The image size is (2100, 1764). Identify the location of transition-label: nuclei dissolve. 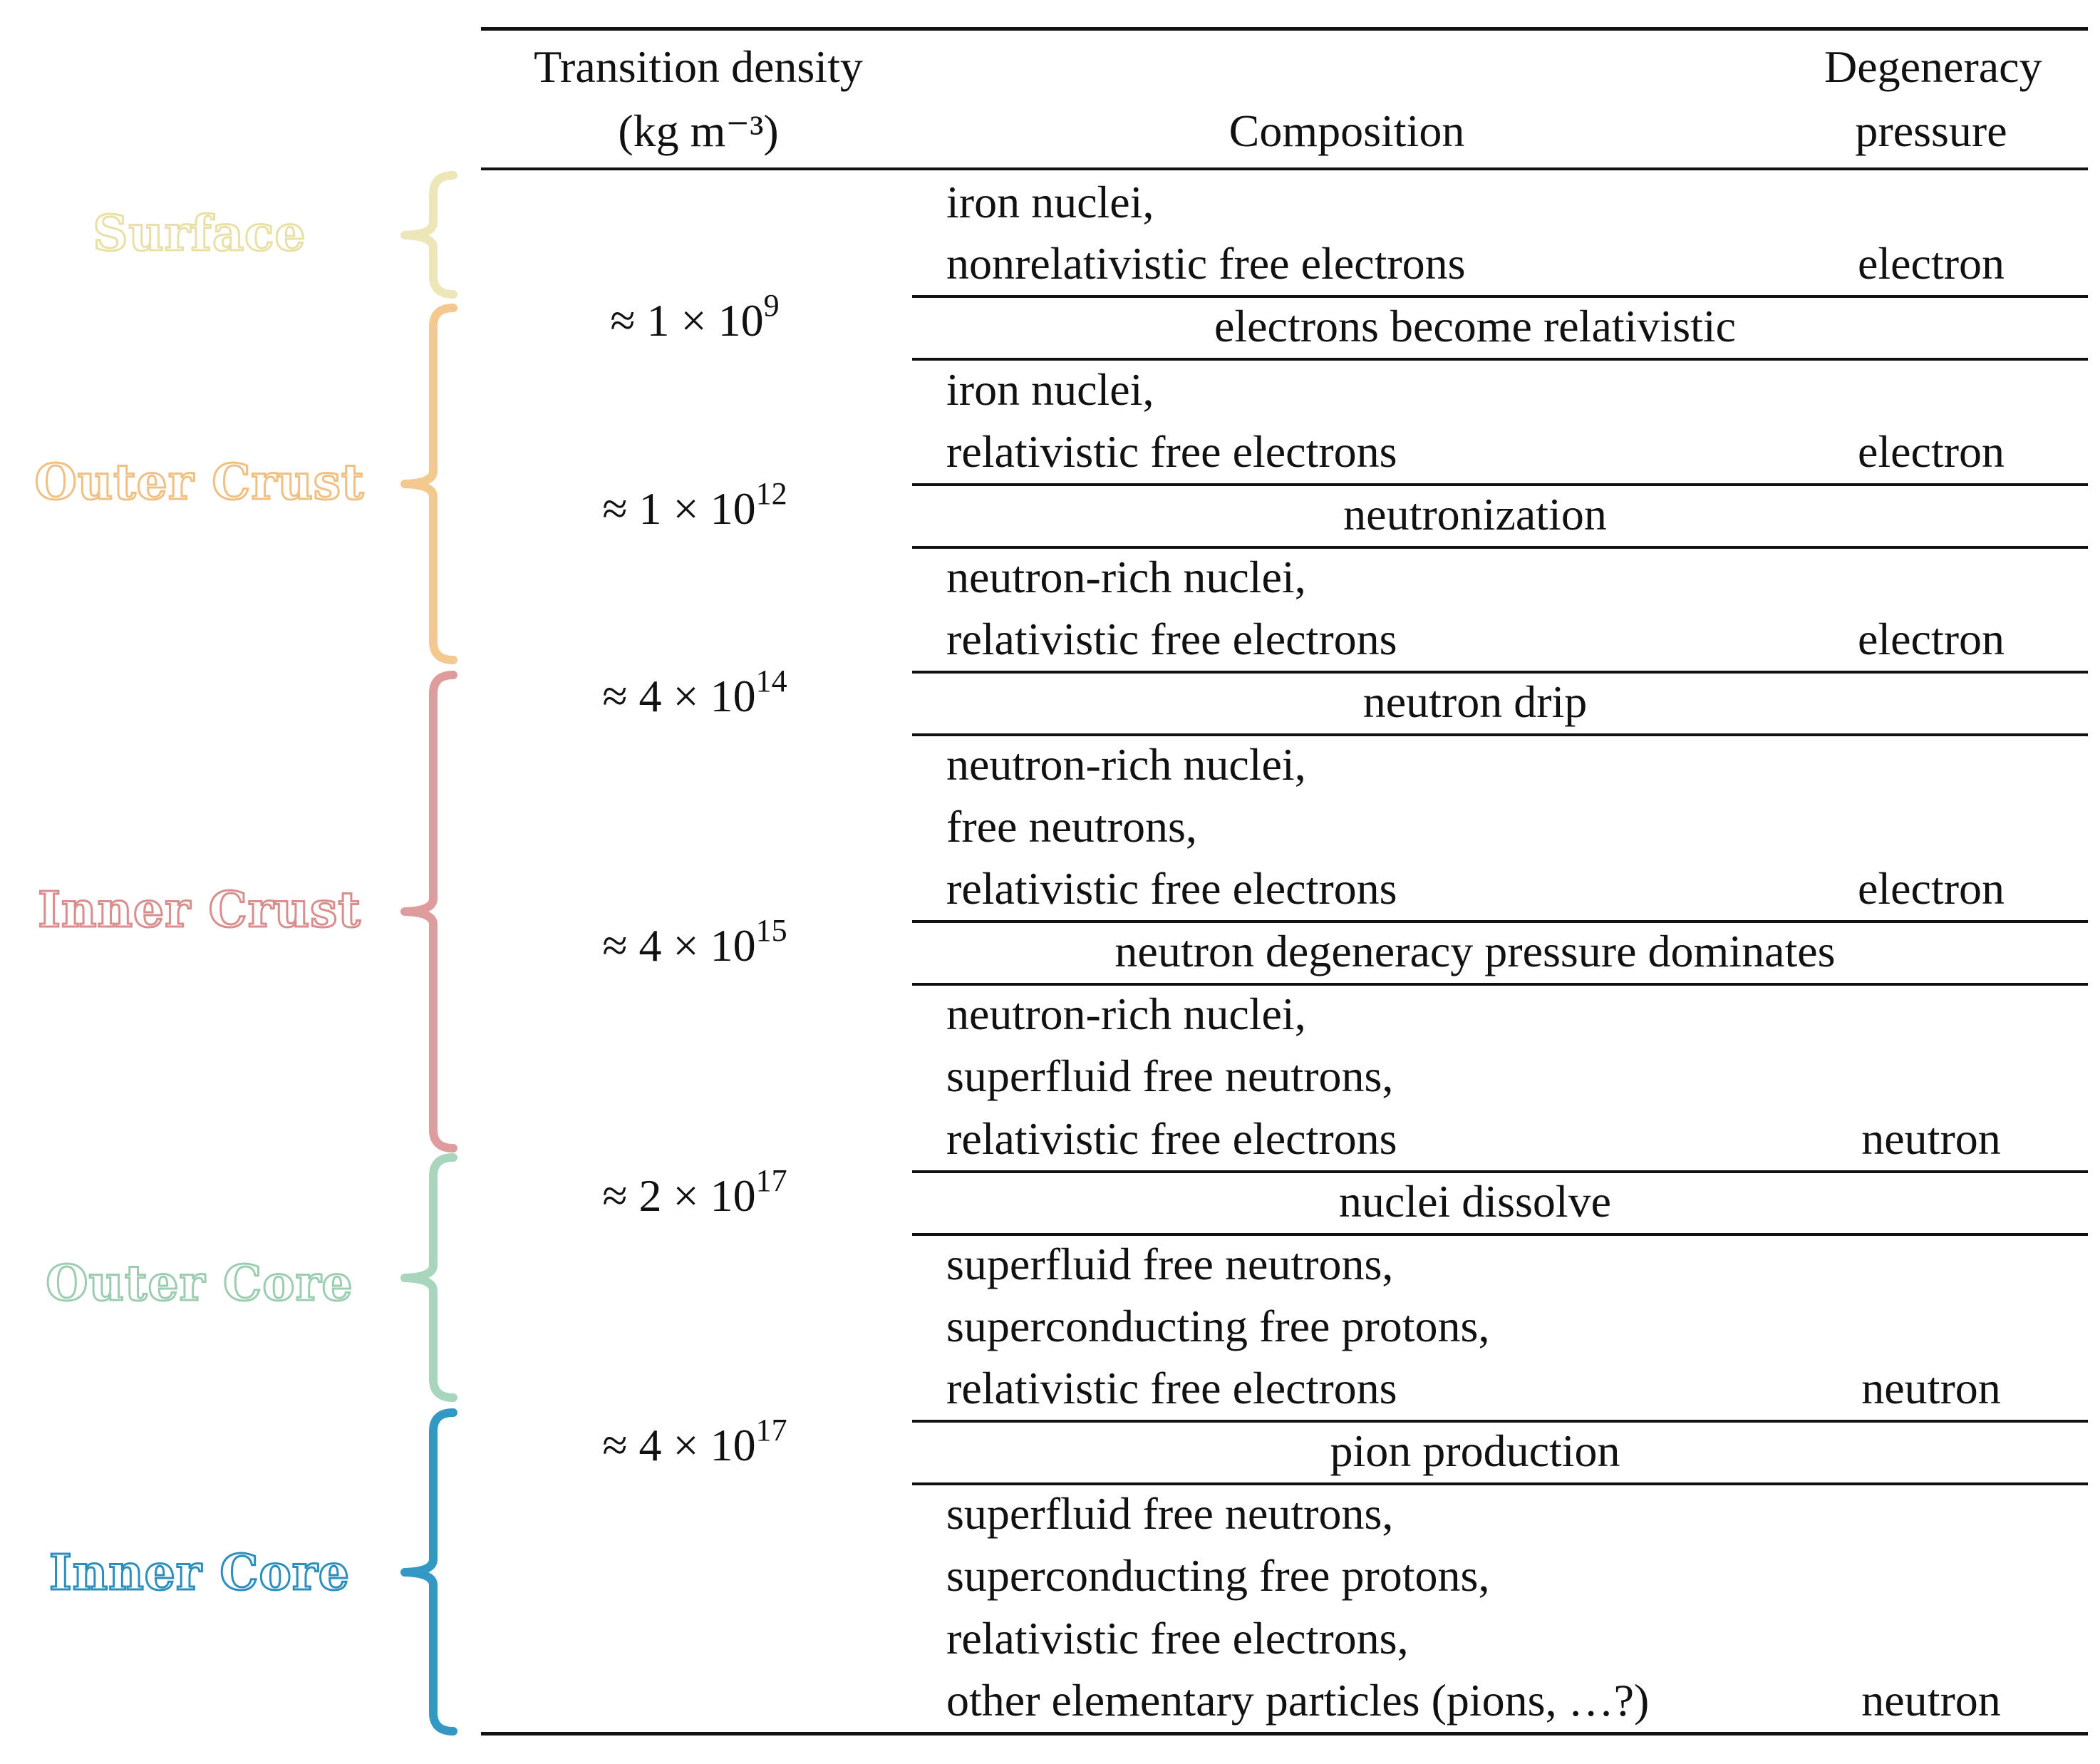
(1475, 1202).